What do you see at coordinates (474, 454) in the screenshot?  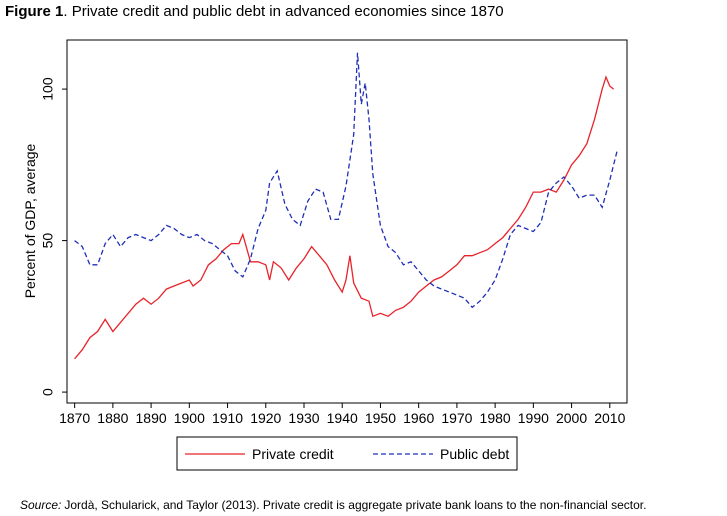 I see `legend-label: Public debt` at bounding box center [474, 454].